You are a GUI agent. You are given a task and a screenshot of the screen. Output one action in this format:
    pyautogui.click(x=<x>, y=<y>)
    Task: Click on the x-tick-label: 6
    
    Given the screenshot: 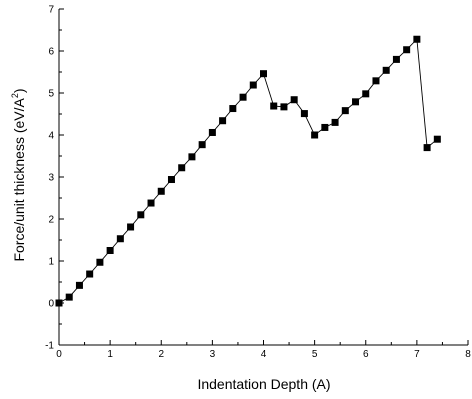 What is the action you would take?
    pyautogui.click(x=366, y=354)
    